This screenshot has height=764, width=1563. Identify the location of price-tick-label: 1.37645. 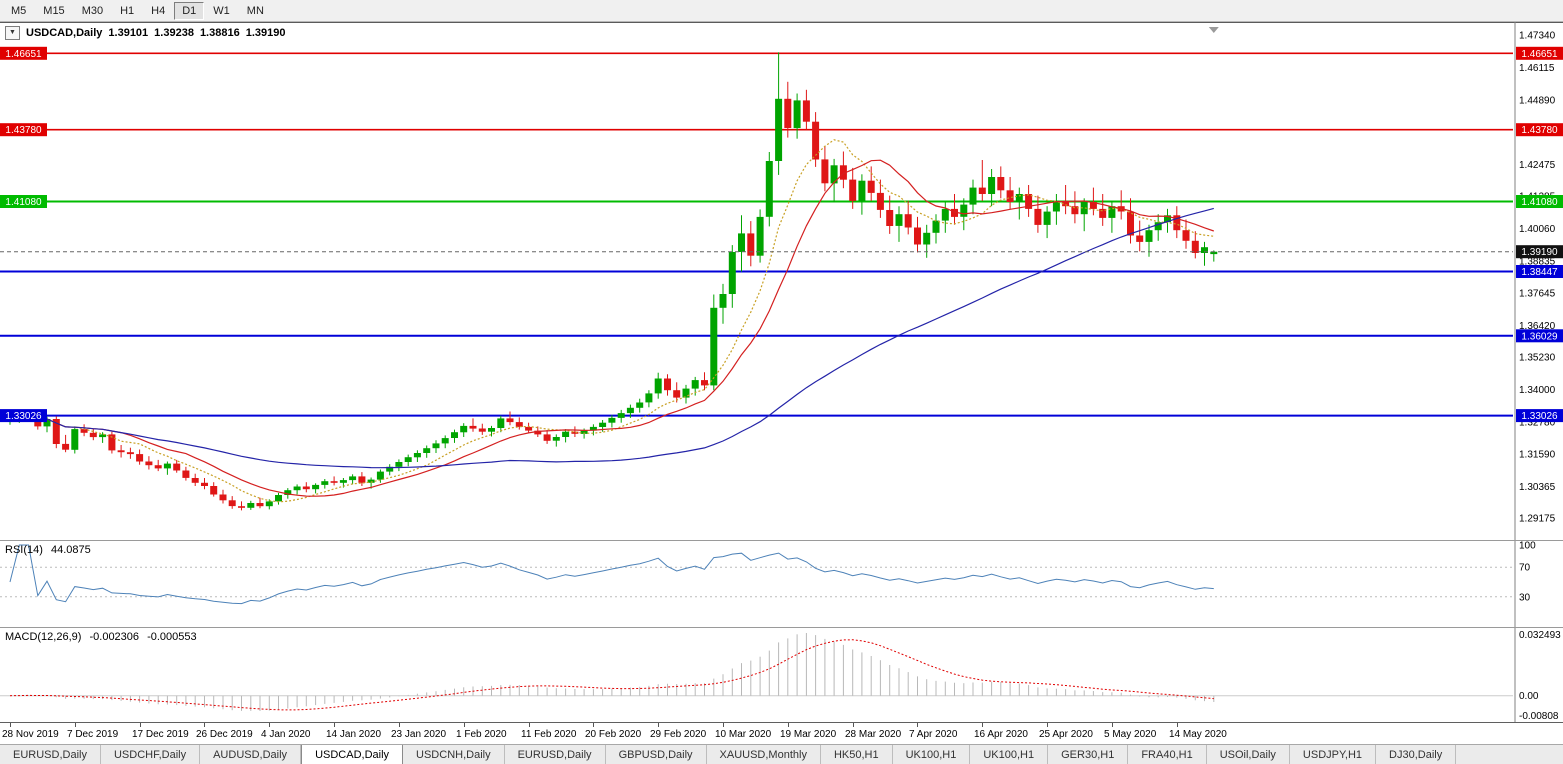
(1537, 293).